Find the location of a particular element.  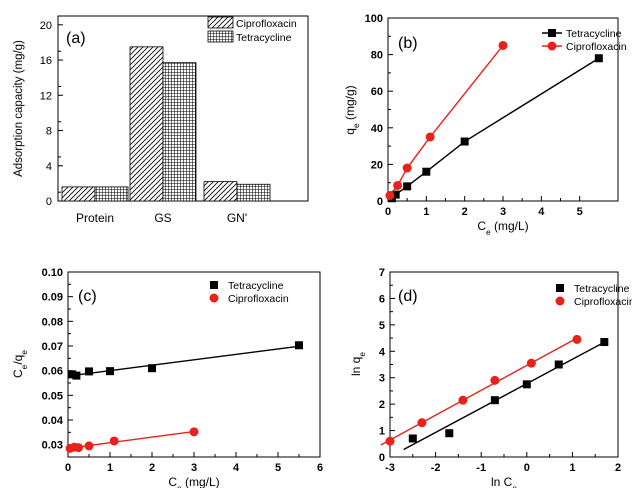

axis-label-part: ln C is located at coordinates (502, 481).